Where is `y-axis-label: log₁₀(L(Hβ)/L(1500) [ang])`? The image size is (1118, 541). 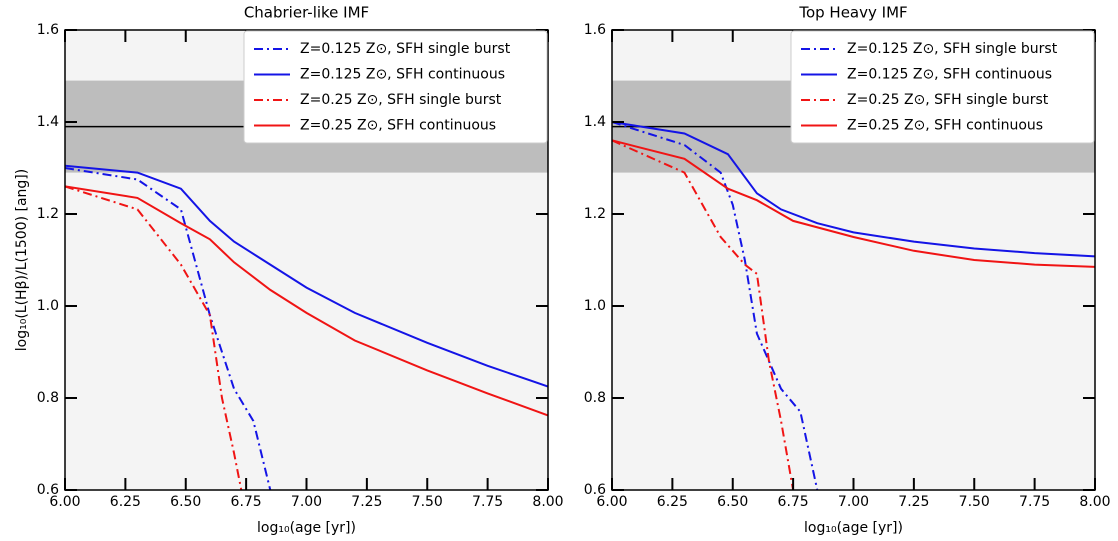
y-axis-label: log₁₀(L(Hβ)/L(1500) [ang]) is located at coordinates (22, 260).